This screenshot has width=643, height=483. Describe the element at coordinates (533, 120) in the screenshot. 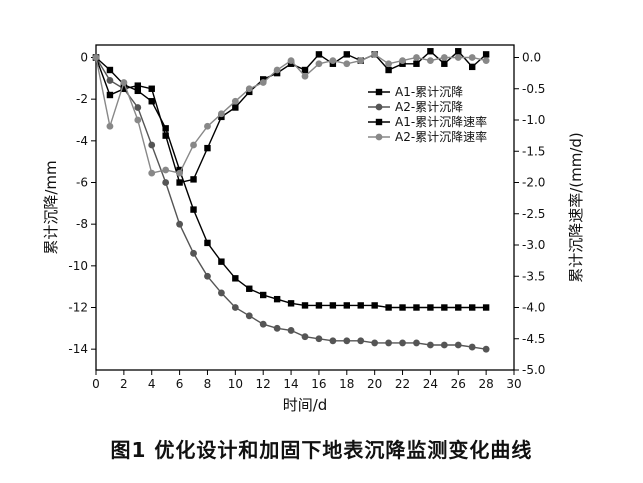

I see `right-y-tick-label: -1.0` at that location.